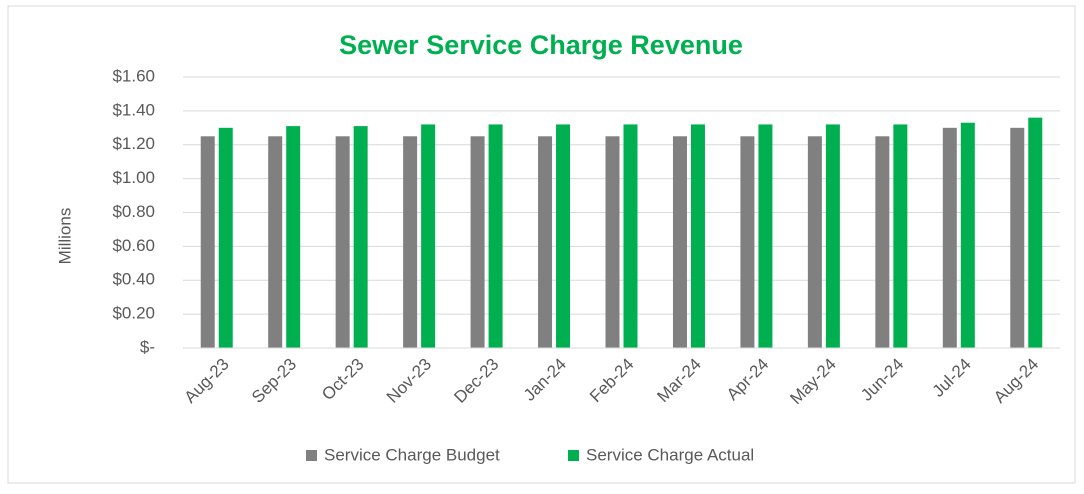 Image resolution: width=1084 pixels, height=494 pixels. Describe the element at coordinates (133, 143) in the screenshot. I see `y-tick-label: $1.20` at that location.